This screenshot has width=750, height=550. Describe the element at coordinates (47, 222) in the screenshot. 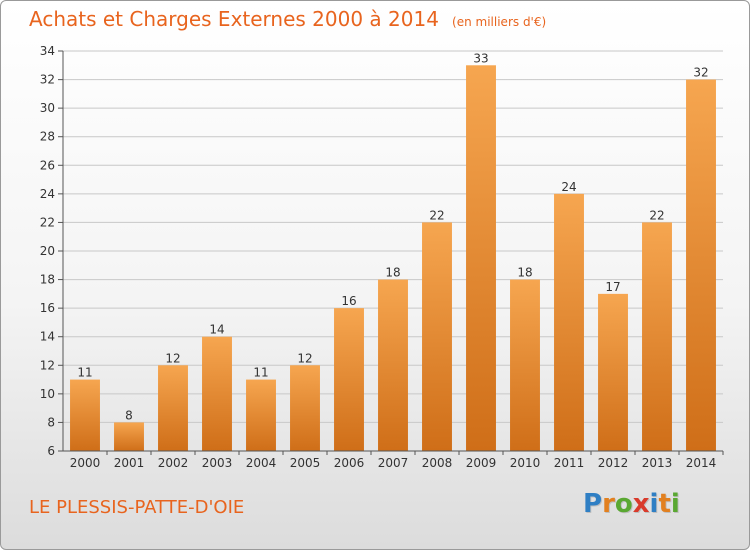

I see `y-tick-label: 22` at that location.